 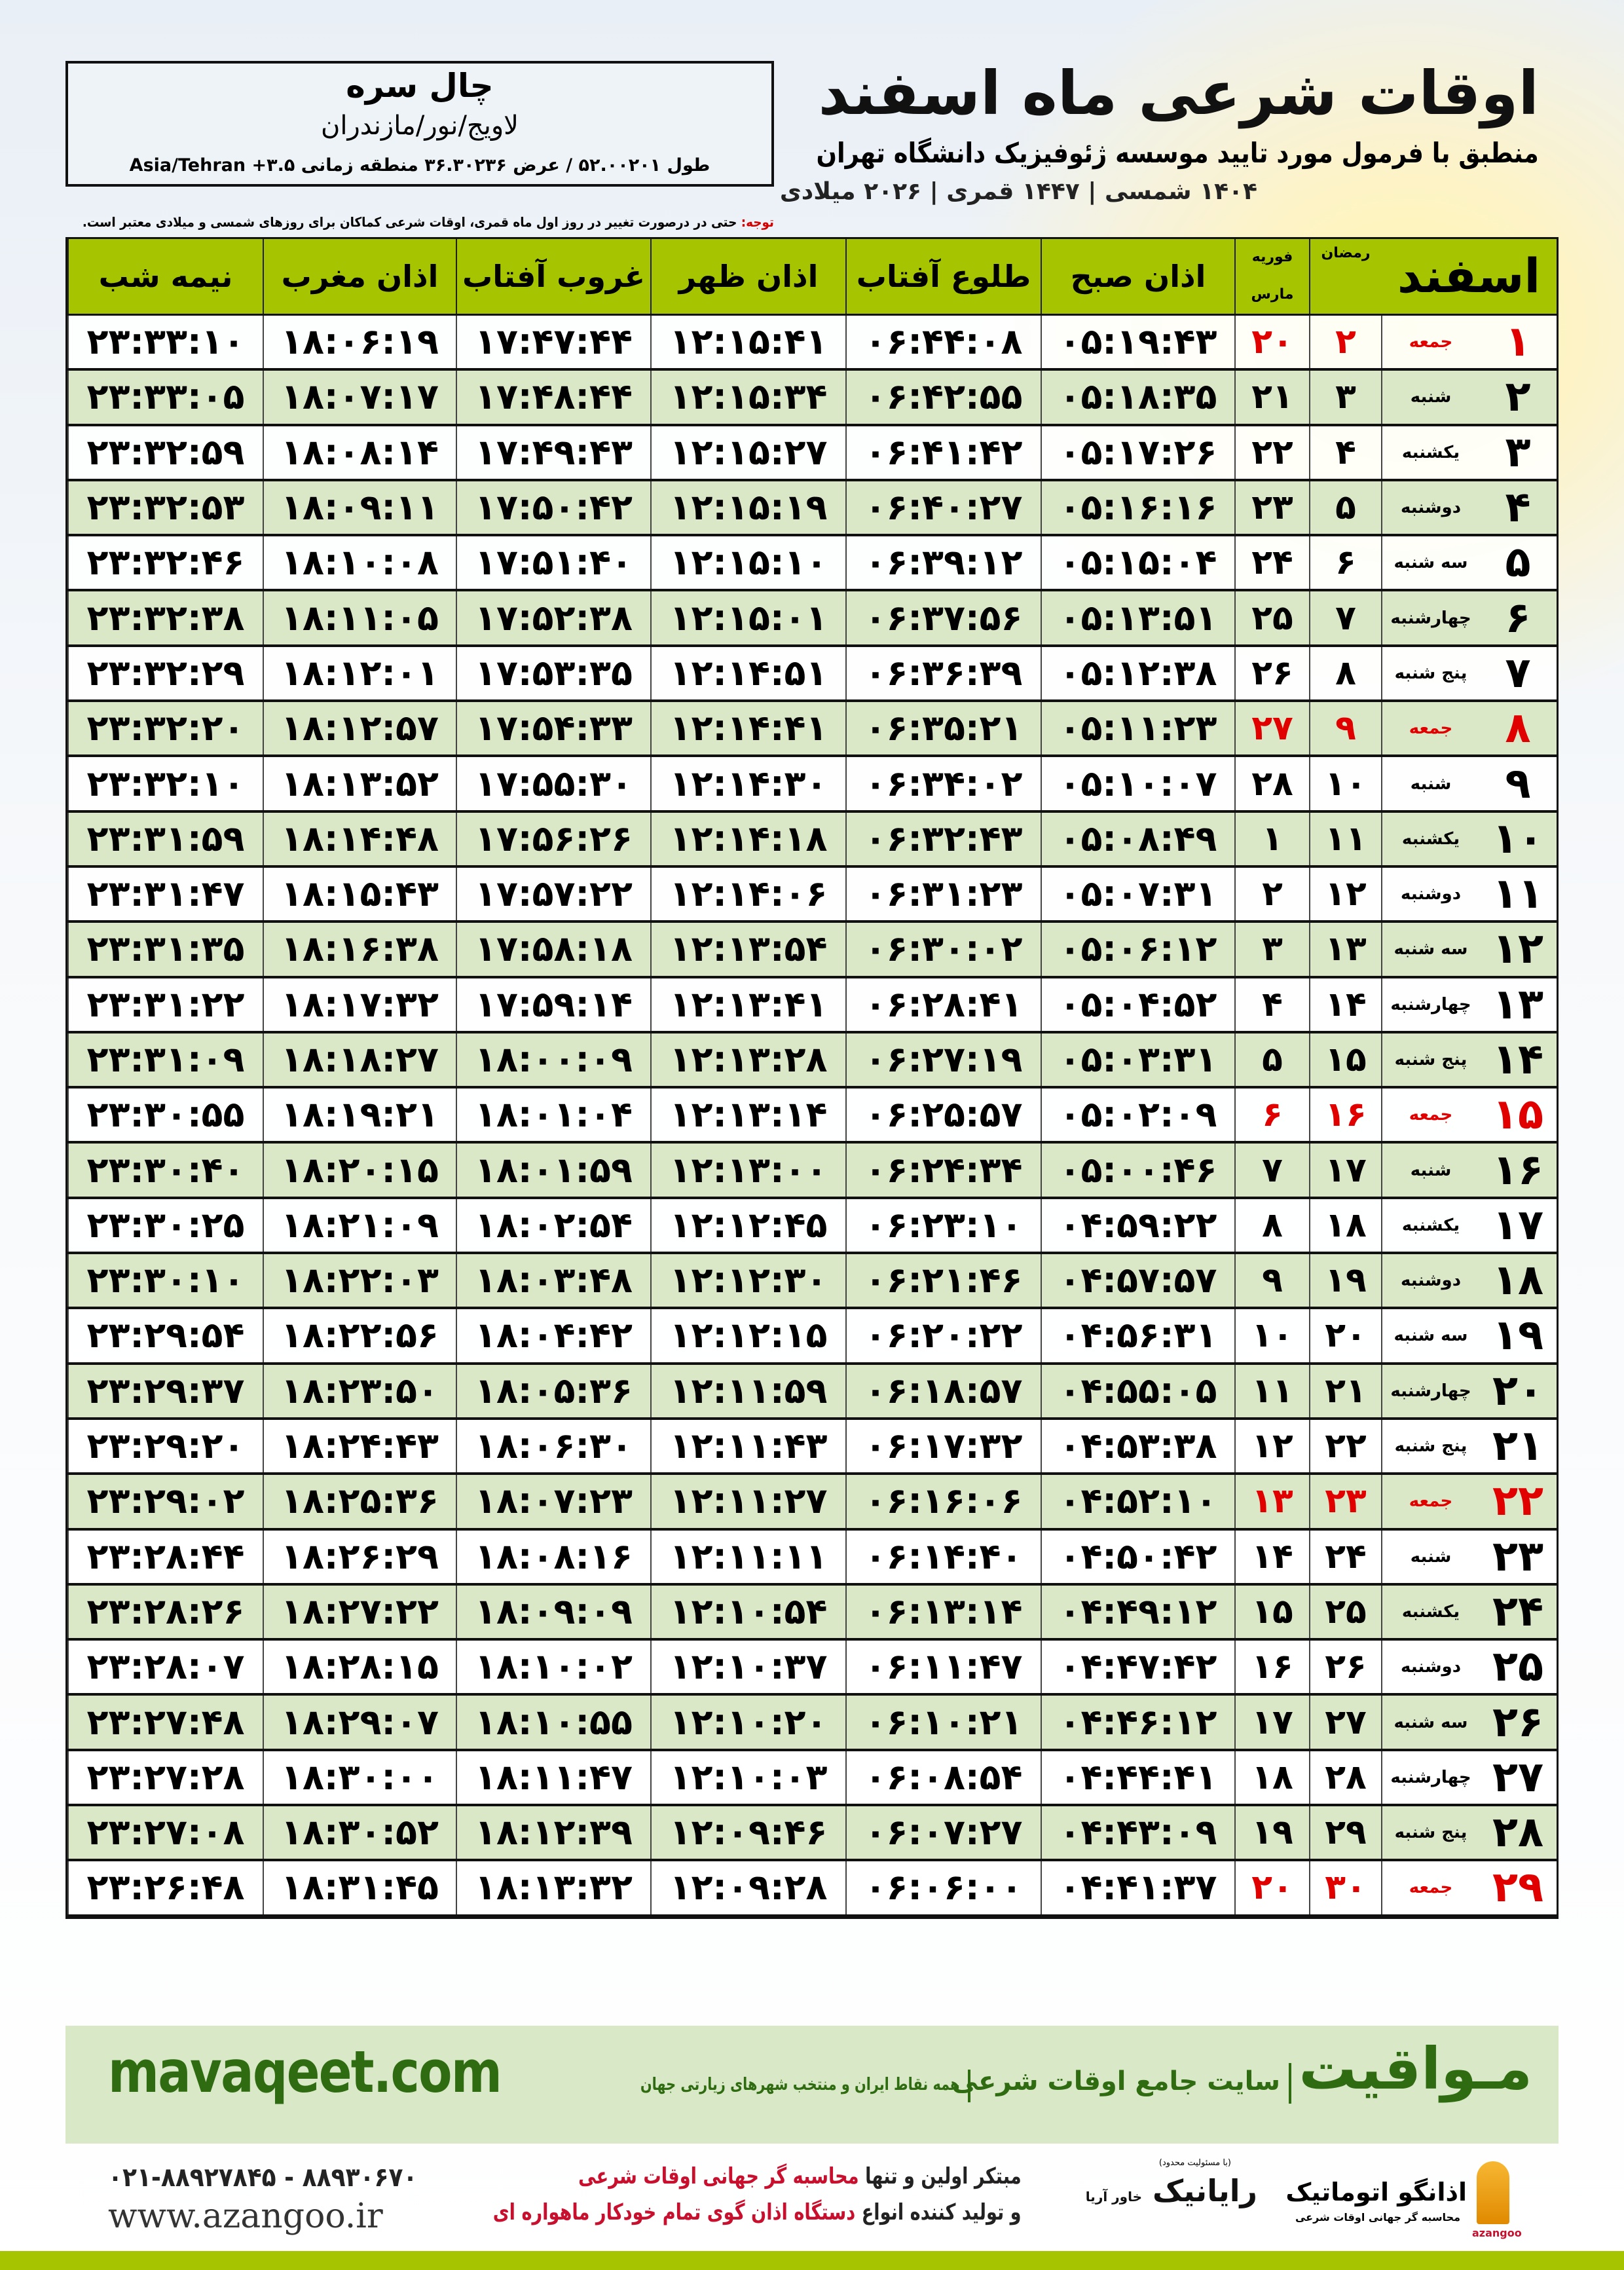 What do you see at coordinates (1137, 1556) in the screenshot?
I see `fajr-cell: ۰۴:۵۰:۴۲` at bounding box center [1137, 1556].